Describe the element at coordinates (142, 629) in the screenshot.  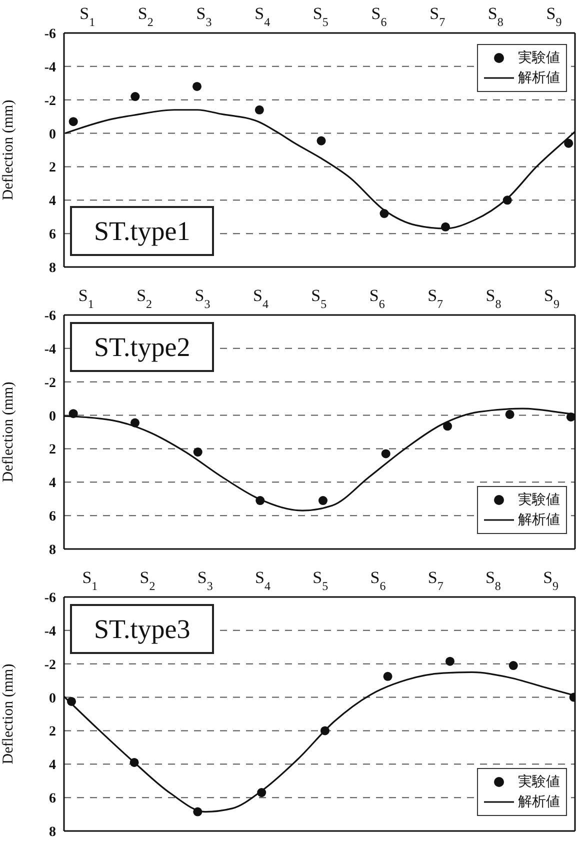
I see `text: ST.type3` at that location.